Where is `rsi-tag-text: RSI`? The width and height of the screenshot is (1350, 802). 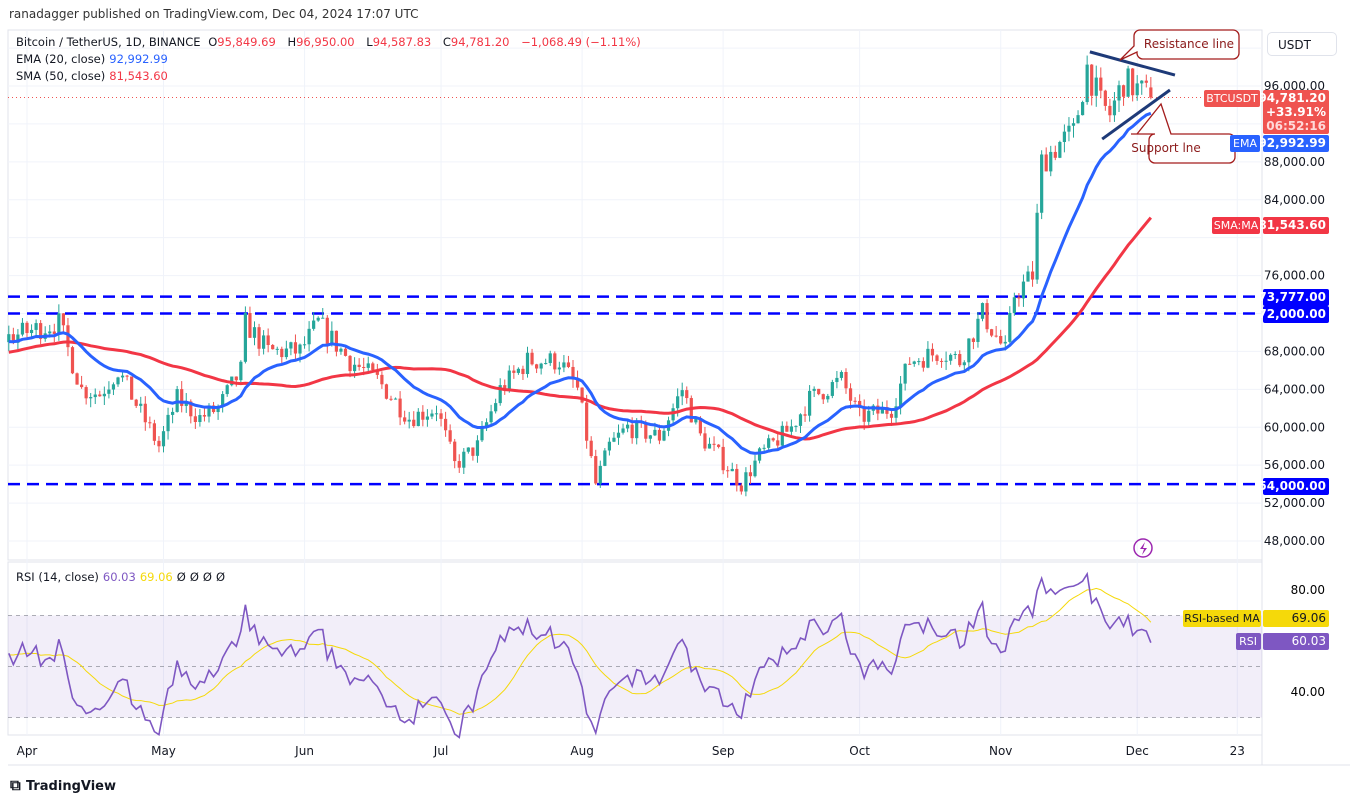 rsi-tag-text: RSI is located at coordinates (1248, 641).